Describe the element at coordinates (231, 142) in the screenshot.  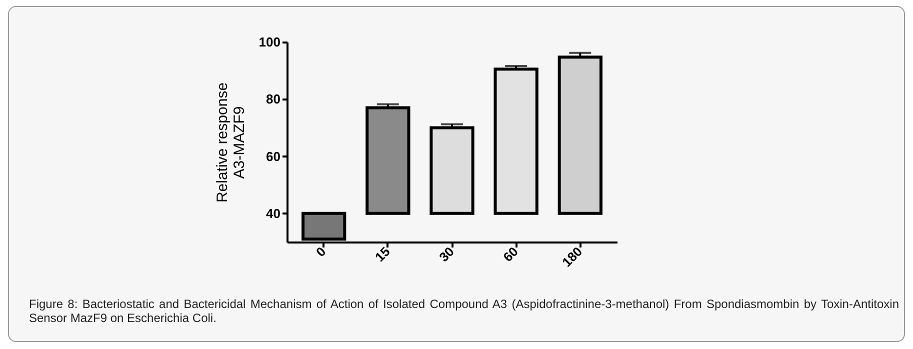
I see `y-axis-title: Relative response A3-MAZF9` at that location.